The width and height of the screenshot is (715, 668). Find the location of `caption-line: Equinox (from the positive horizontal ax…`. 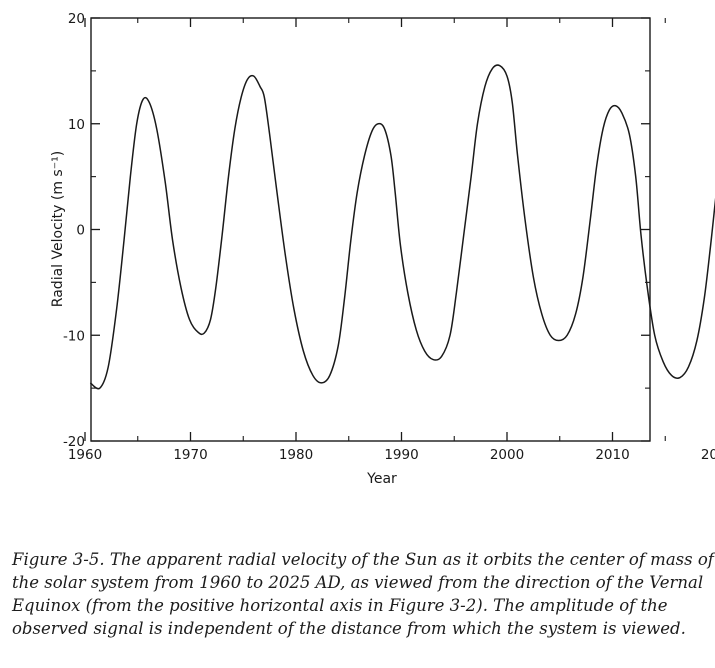

caption-line: Equinox (from the positive horizontal ax… is located at coordinates (340, 605).